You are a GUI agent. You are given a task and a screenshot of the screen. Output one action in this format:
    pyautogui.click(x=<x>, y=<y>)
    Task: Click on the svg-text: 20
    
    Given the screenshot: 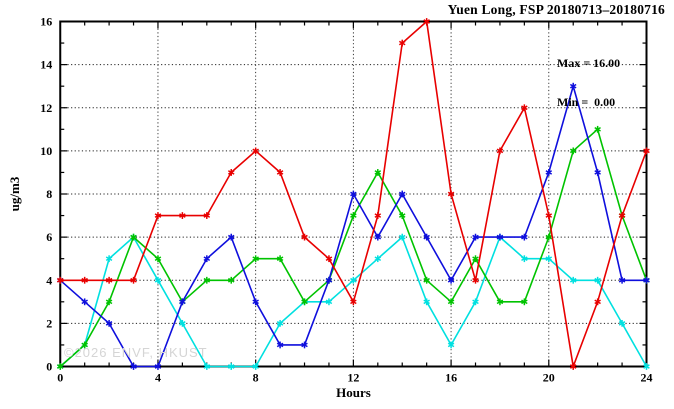 What is the action you would take?
    pyautogui.click(x=549, y=378)
    